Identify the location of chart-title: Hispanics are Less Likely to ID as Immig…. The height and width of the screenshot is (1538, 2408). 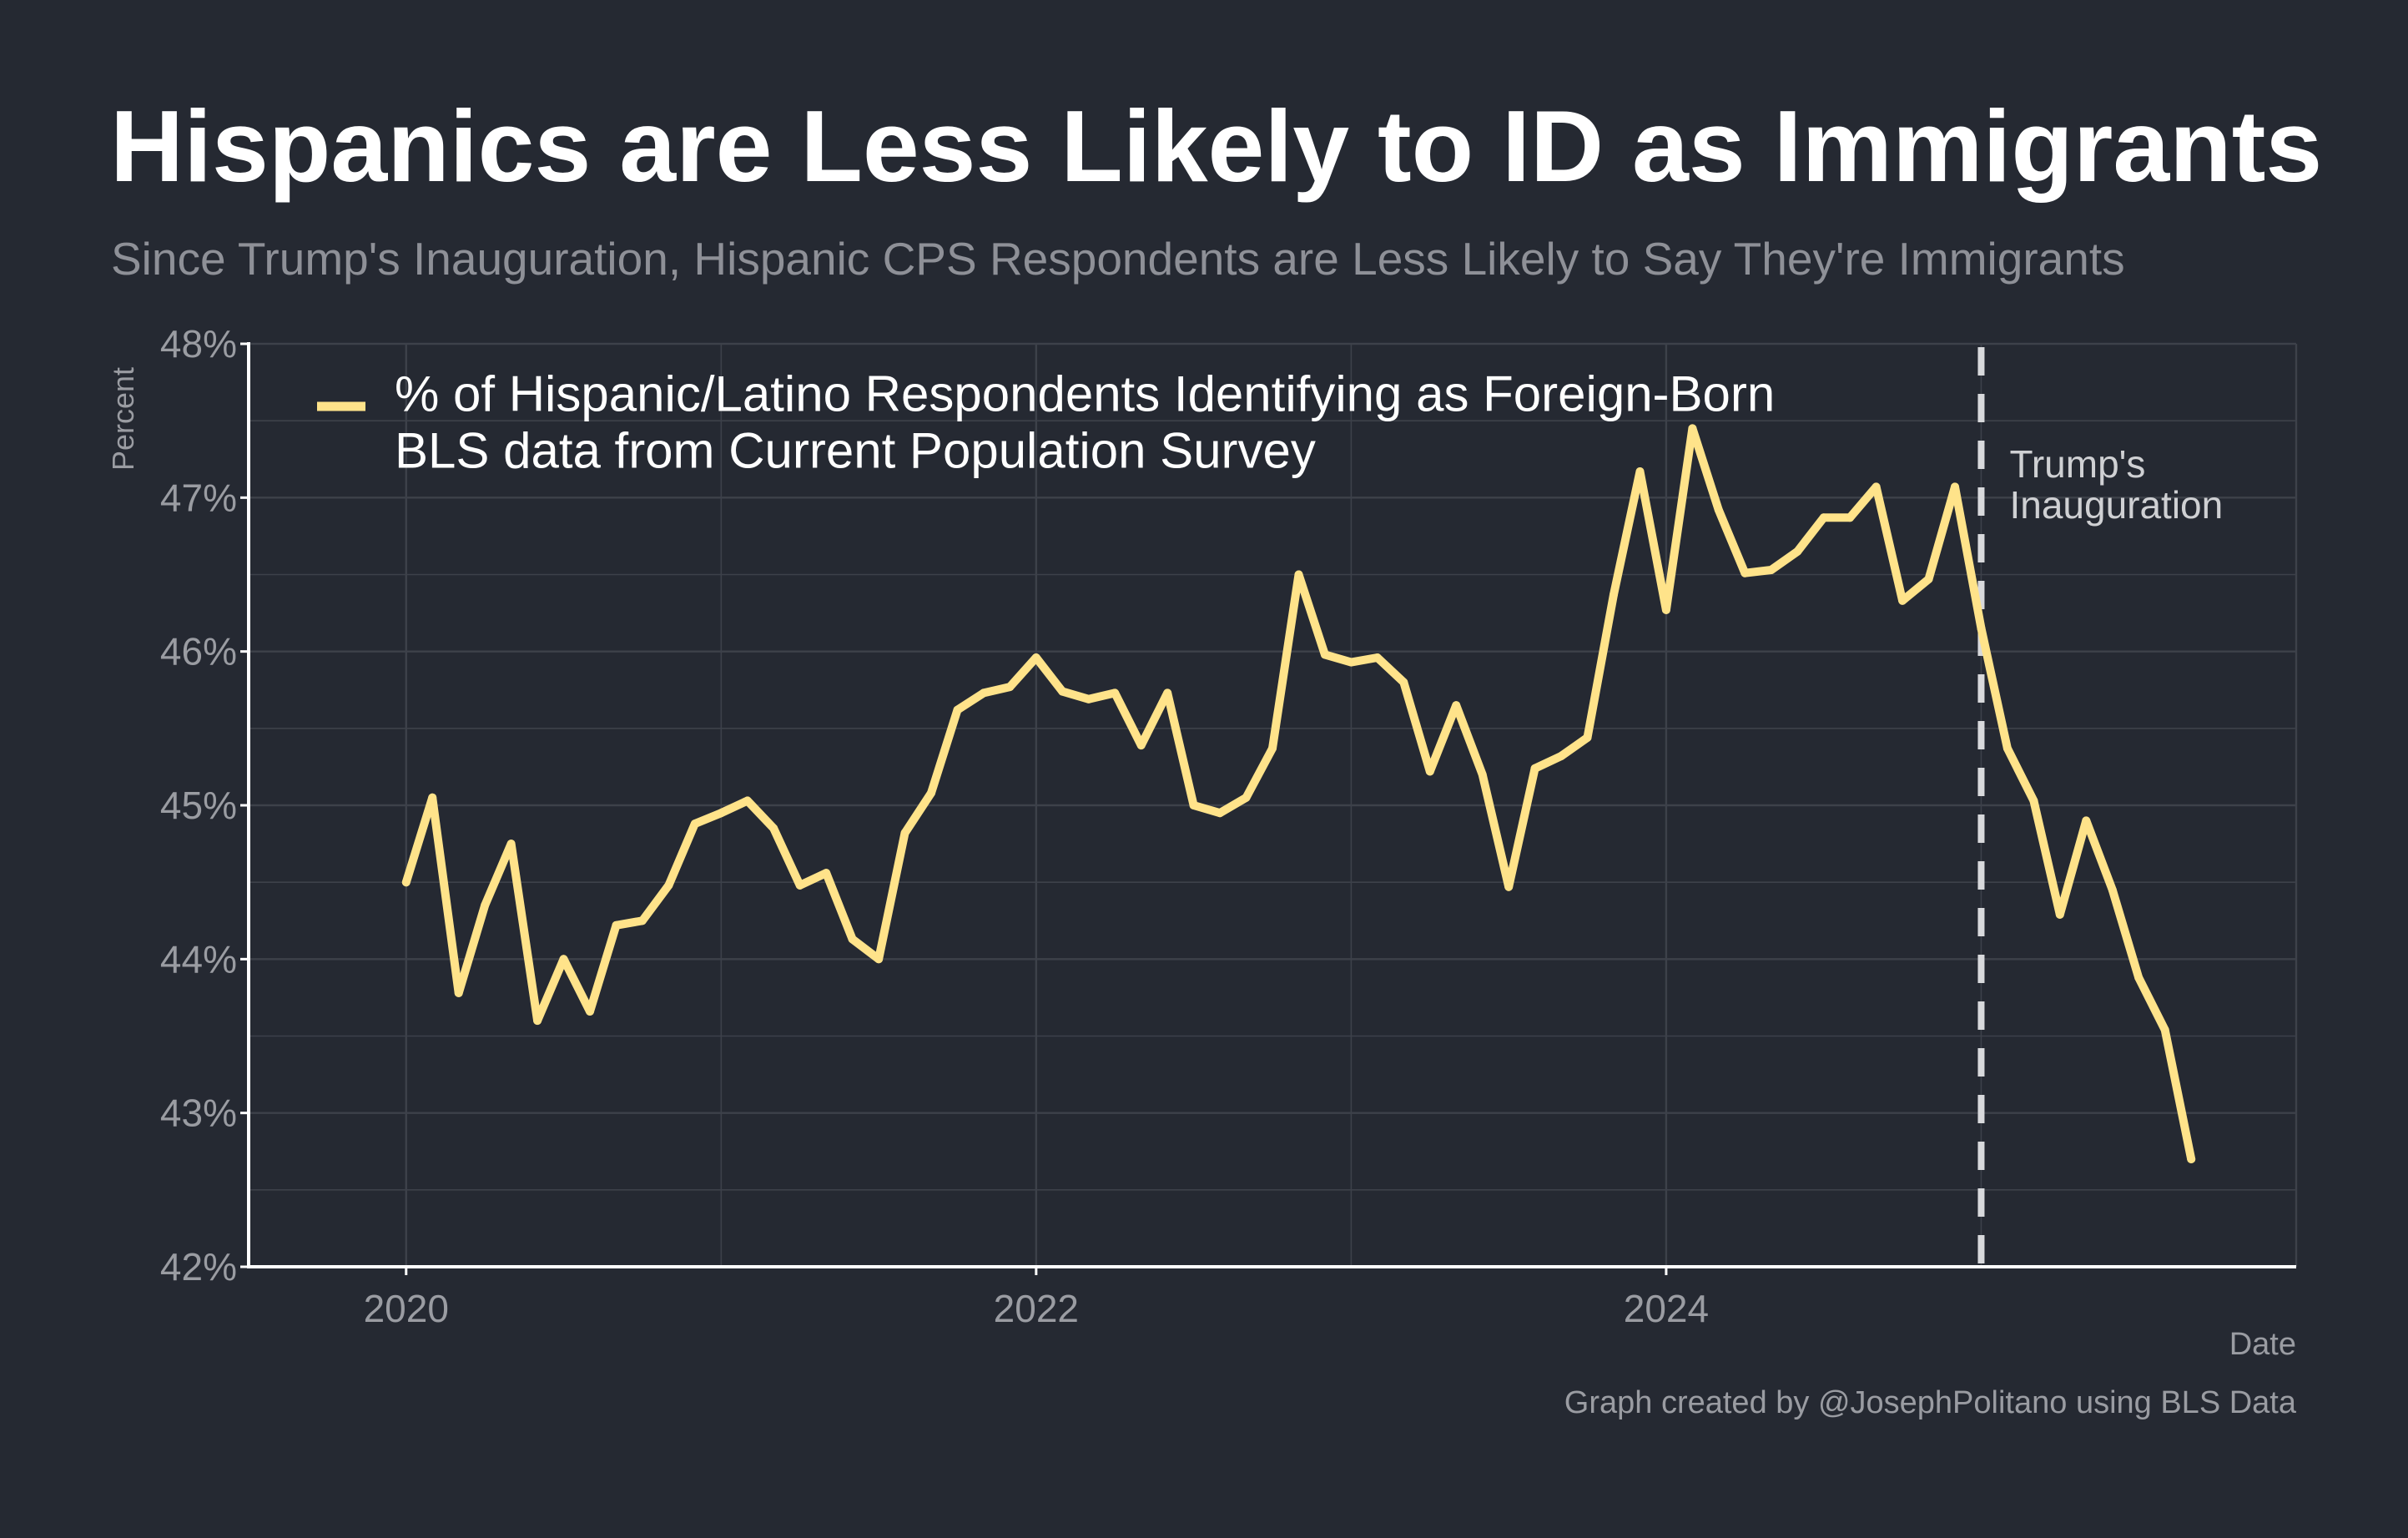
(1216, 146).